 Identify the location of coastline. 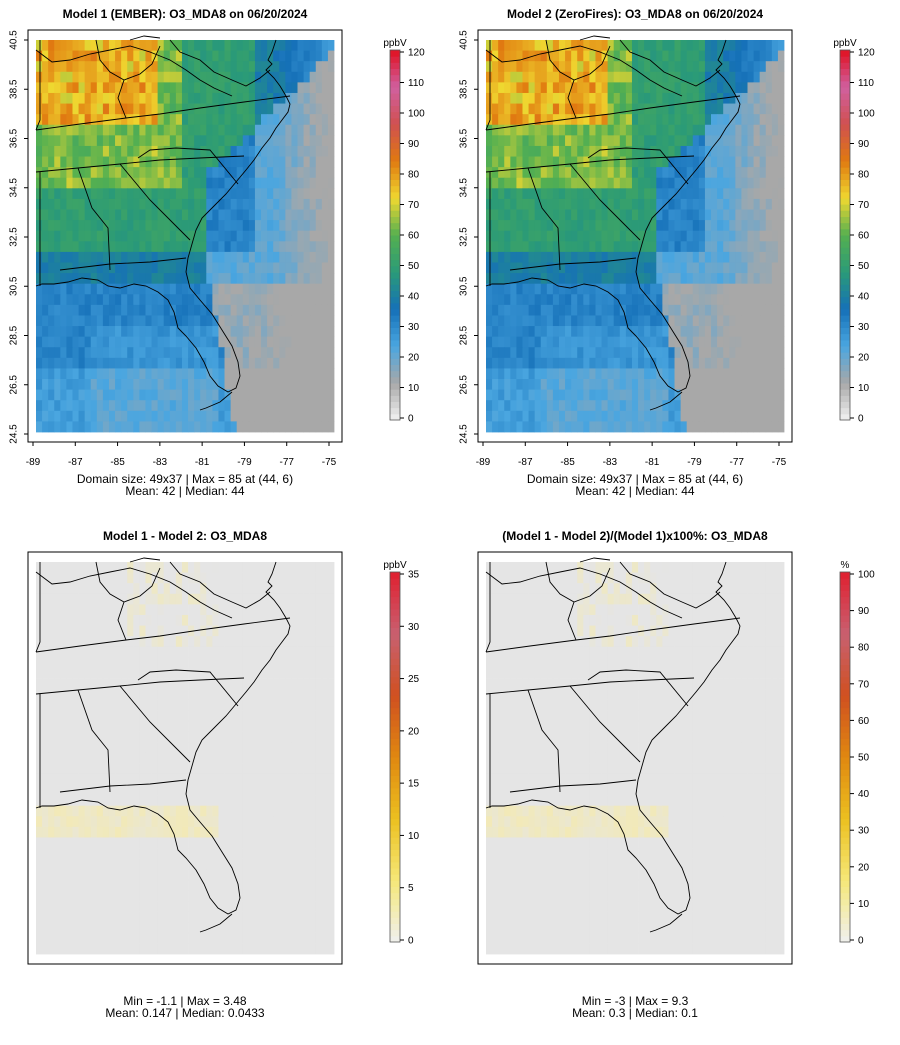
(163, 216).